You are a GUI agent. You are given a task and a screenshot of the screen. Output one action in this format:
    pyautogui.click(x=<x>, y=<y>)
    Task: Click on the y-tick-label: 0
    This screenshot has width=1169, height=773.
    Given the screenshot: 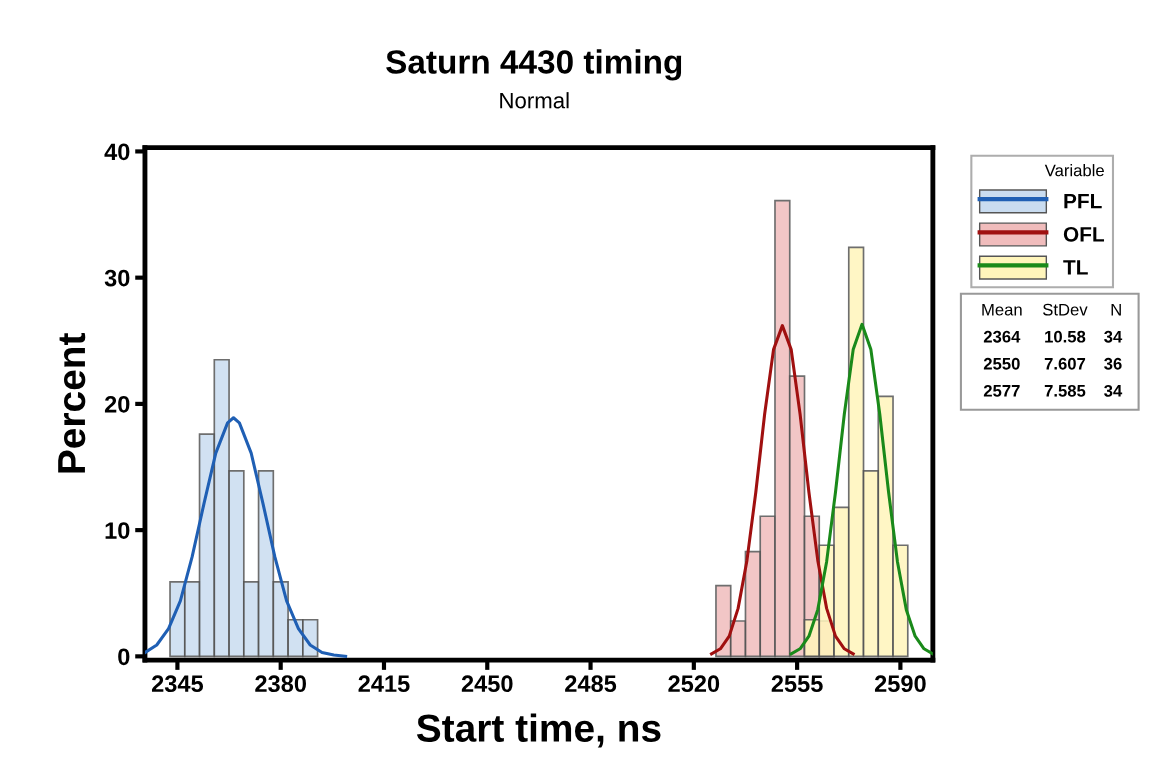 What is the action you would take?
    pyautogui.click(x=124, y=657)
    